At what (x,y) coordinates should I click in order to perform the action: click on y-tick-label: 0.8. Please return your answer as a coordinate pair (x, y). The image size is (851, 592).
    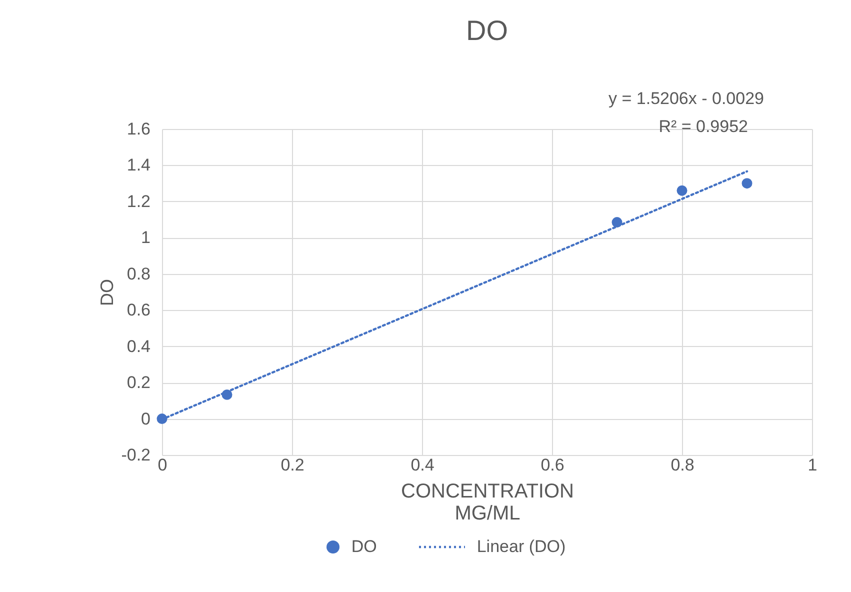
    Looking at the image, I should click on (138, 274).